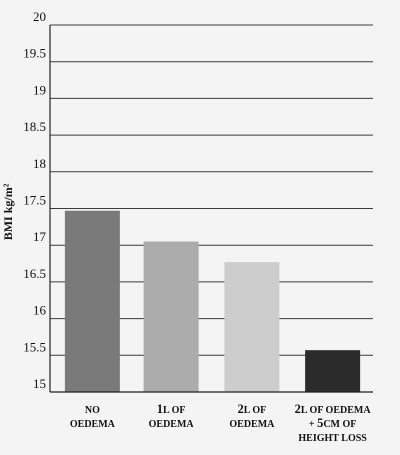  What do you see at coordinates (39, 383) in the screenshot?
I see `y-tick-label: 15` at bounding box center [39, 383].